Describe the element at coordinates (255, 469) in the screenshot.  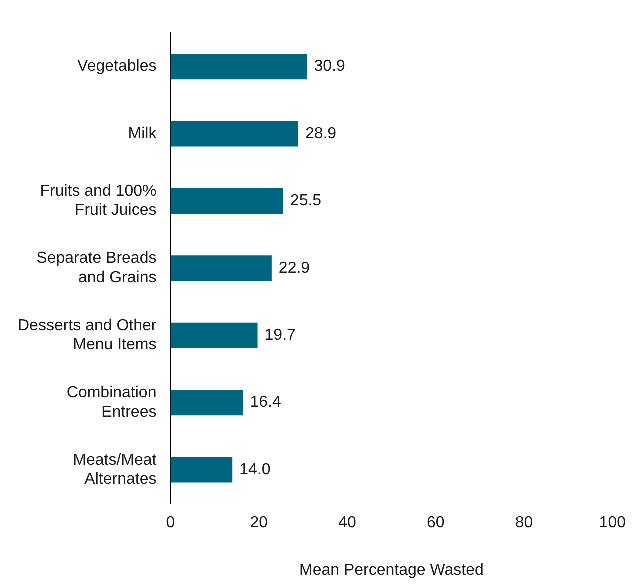
I see `data-label: 14.0` at that location.